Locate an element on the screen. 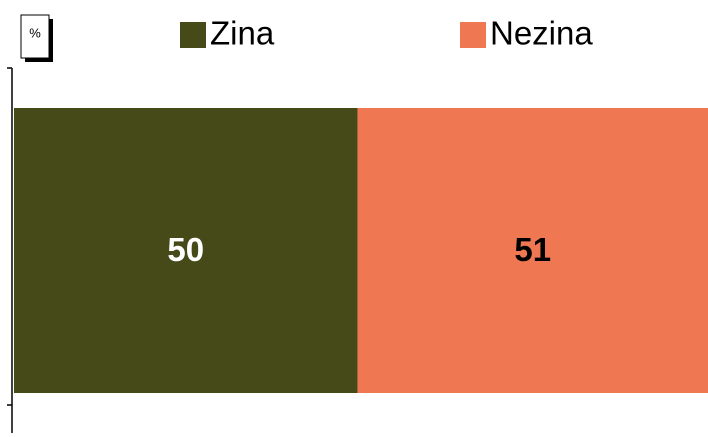 The width and height of the screenshot is (708, 437). data-label: 50 is located at coordinates (185, 249).